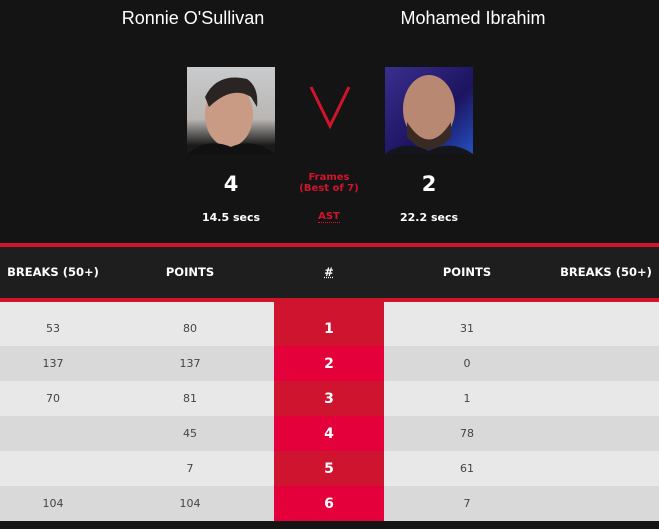  I want to click on cell-p1-points: 104, so click(190, 503).